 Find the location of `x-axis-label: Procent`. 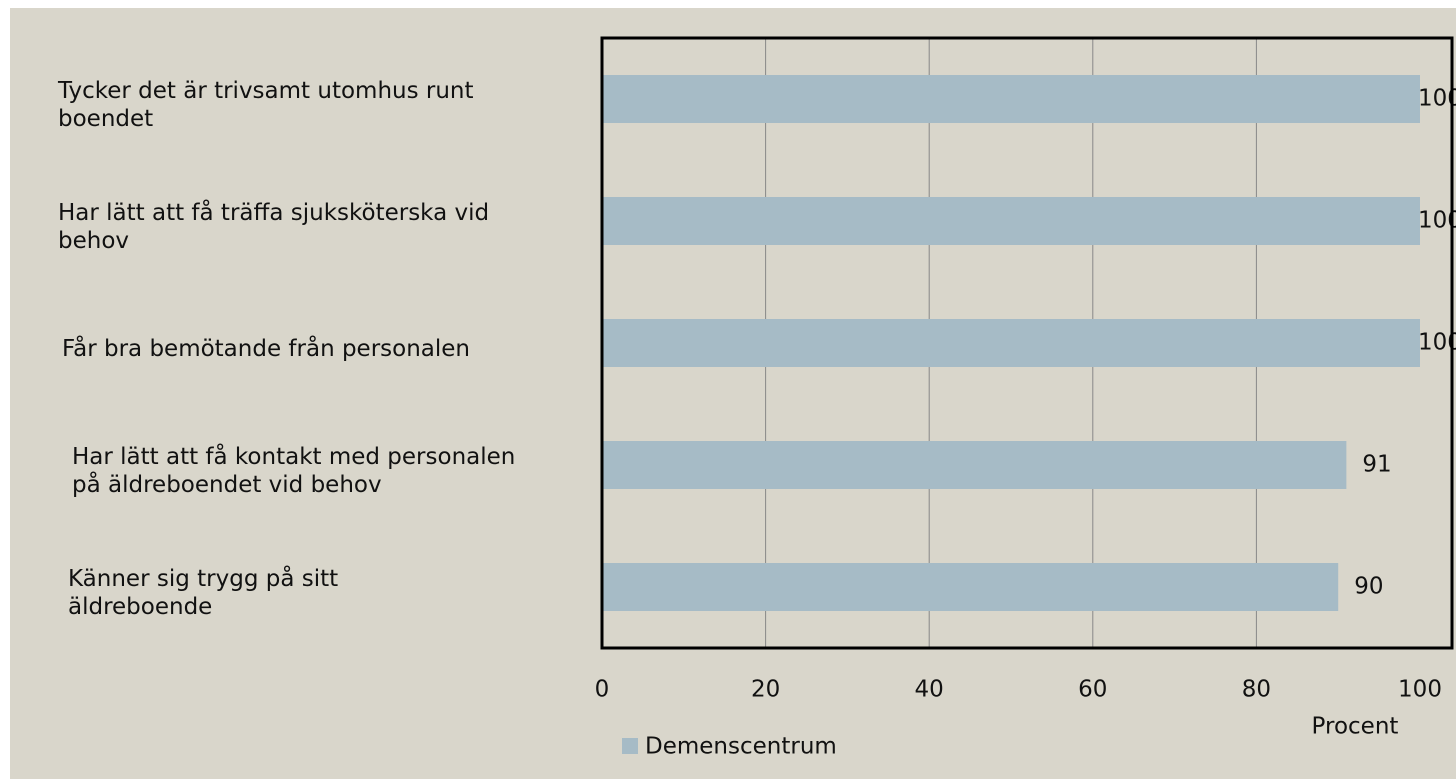

x-axis-label: Procent is located at coordinates (1355, 727).